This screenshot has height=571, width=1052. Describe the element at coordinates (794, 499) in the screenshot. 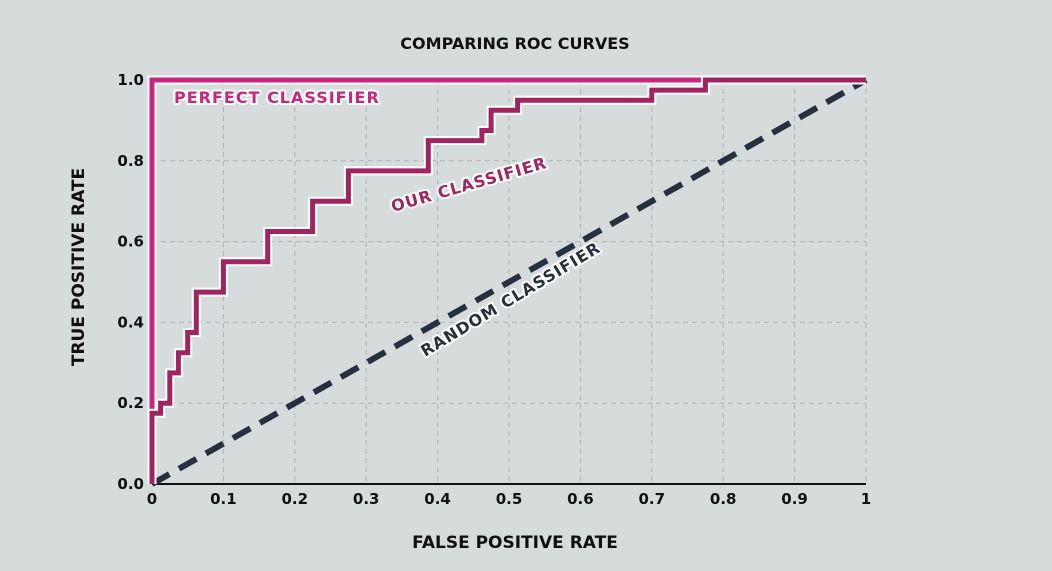

I see `x-tick-label: 0.9` at that location.